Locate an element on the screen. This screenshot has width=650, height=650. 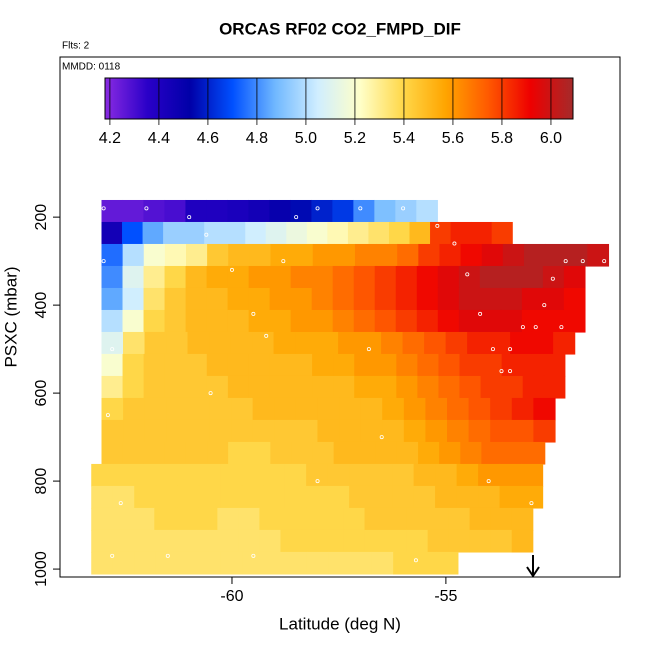
colorbar is located at coordinates (339, 98).